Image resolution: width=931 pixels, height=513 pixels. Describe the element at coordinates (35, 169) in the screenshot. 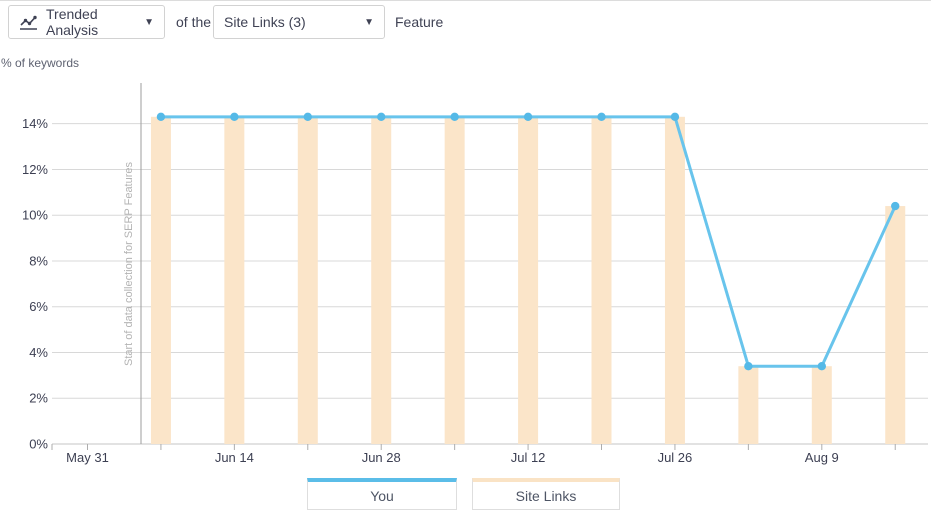

I see `svg-text: 12%` at that location.